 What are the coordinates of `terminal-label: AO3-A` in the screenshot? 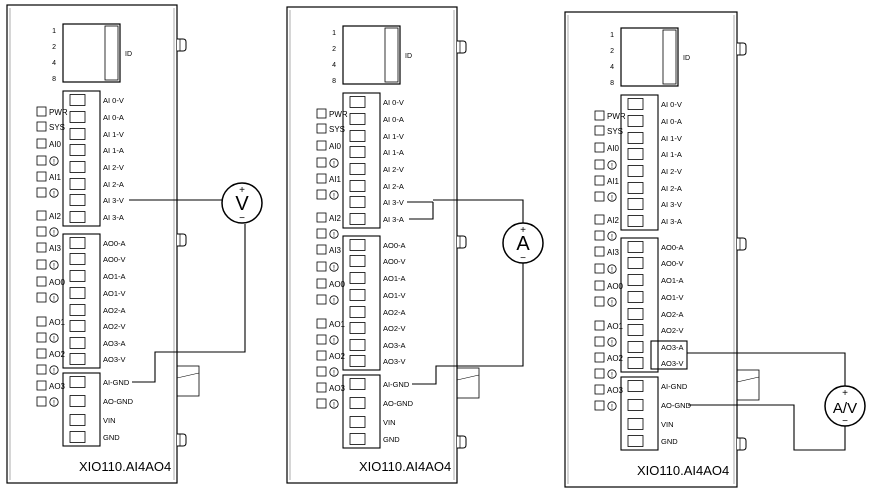 It's located at (672, 347).